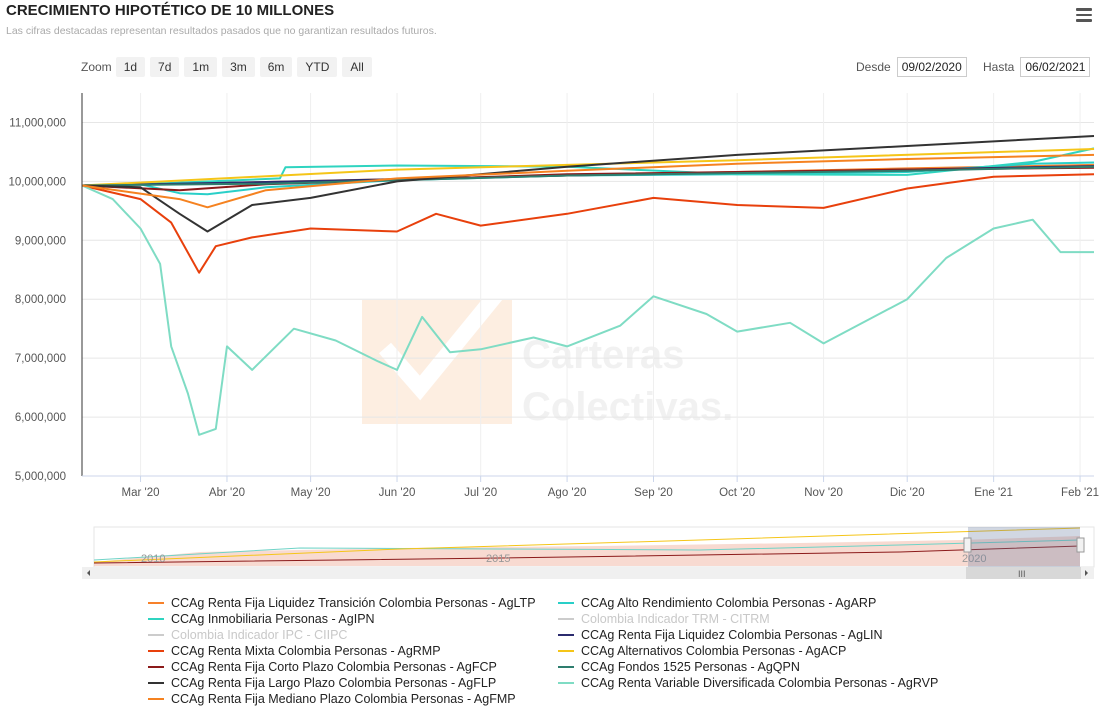 The width and height of the screenshot is (1101, 710). I want to click on x-tick-label: Ago '20, so click(567, 493).